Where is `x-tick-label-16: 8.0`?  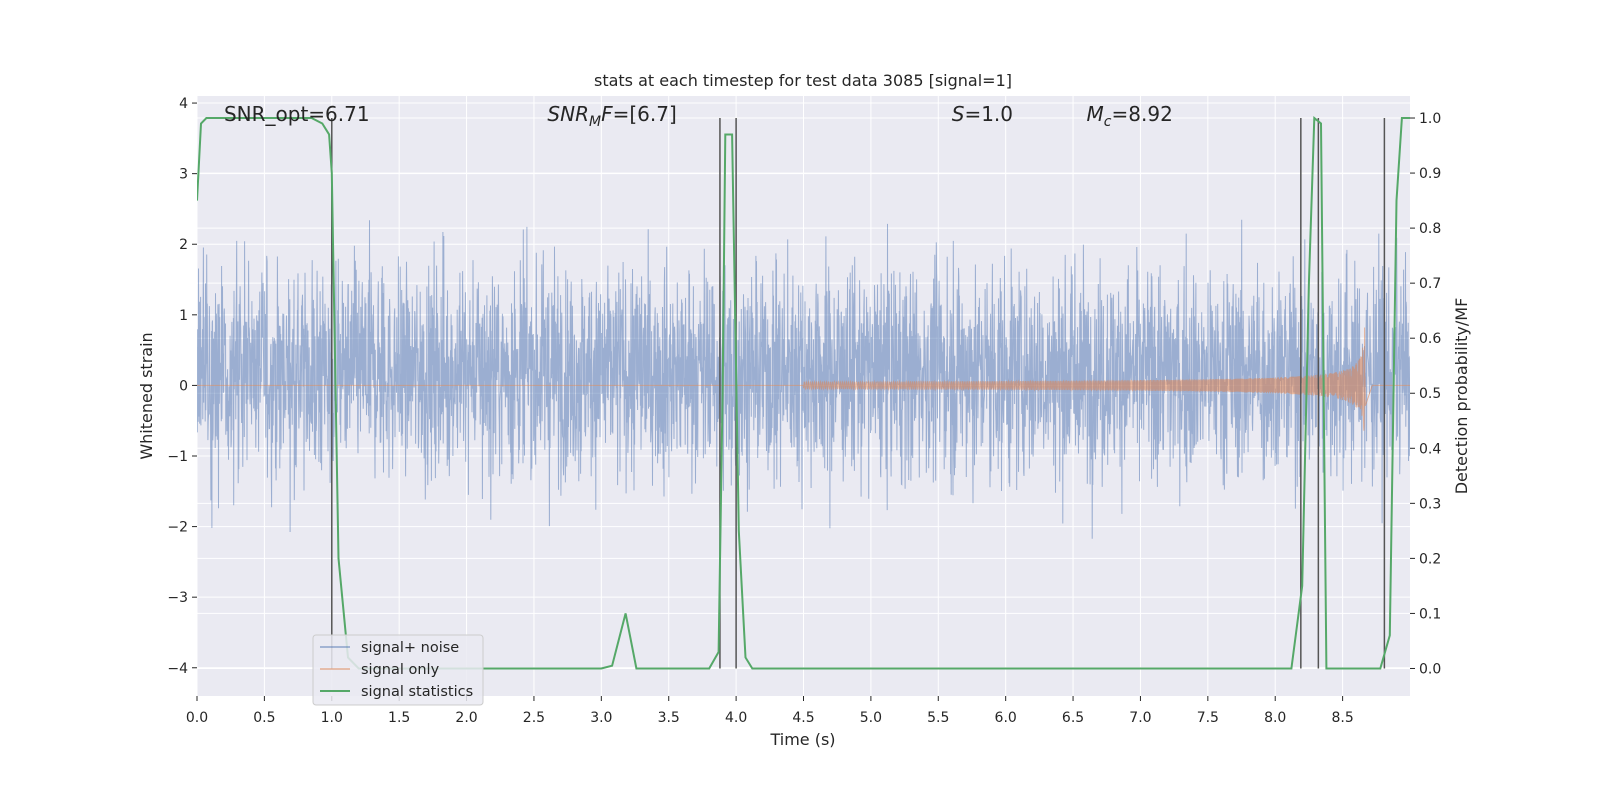
x-tick-label-16: 8.0 is located at coordinates (1275, 718).